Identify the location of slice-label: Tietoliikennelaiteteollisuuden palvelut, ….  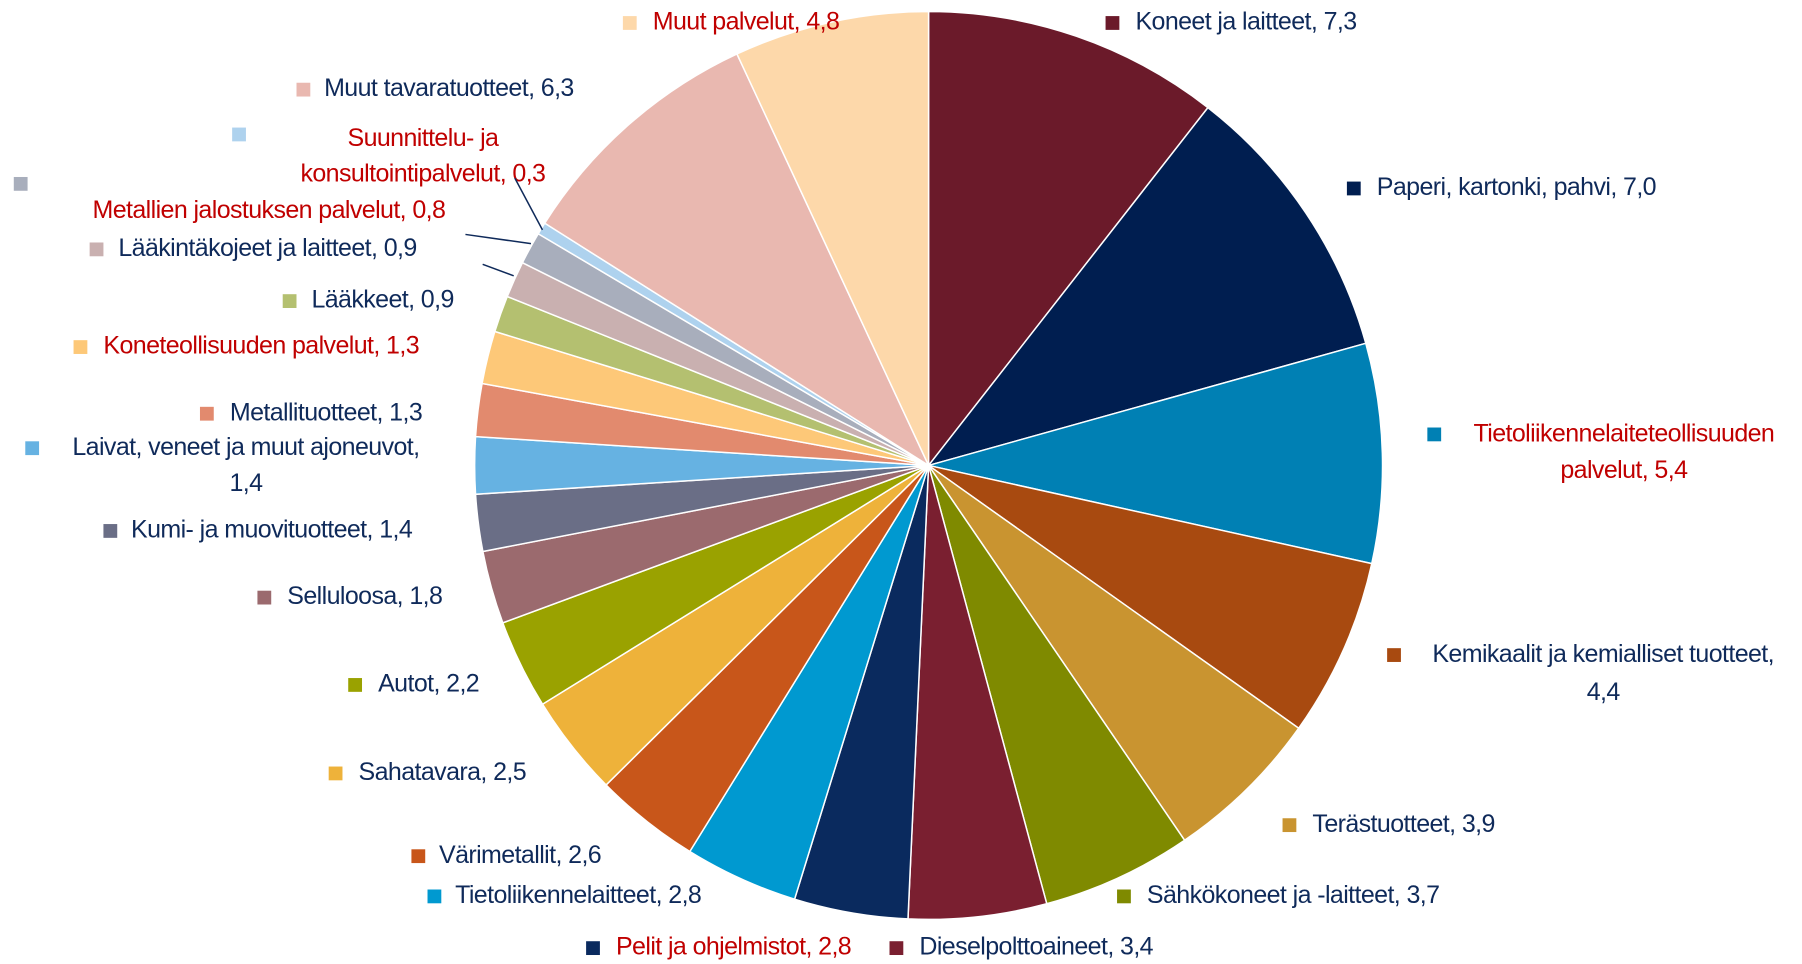
(1624, 451).